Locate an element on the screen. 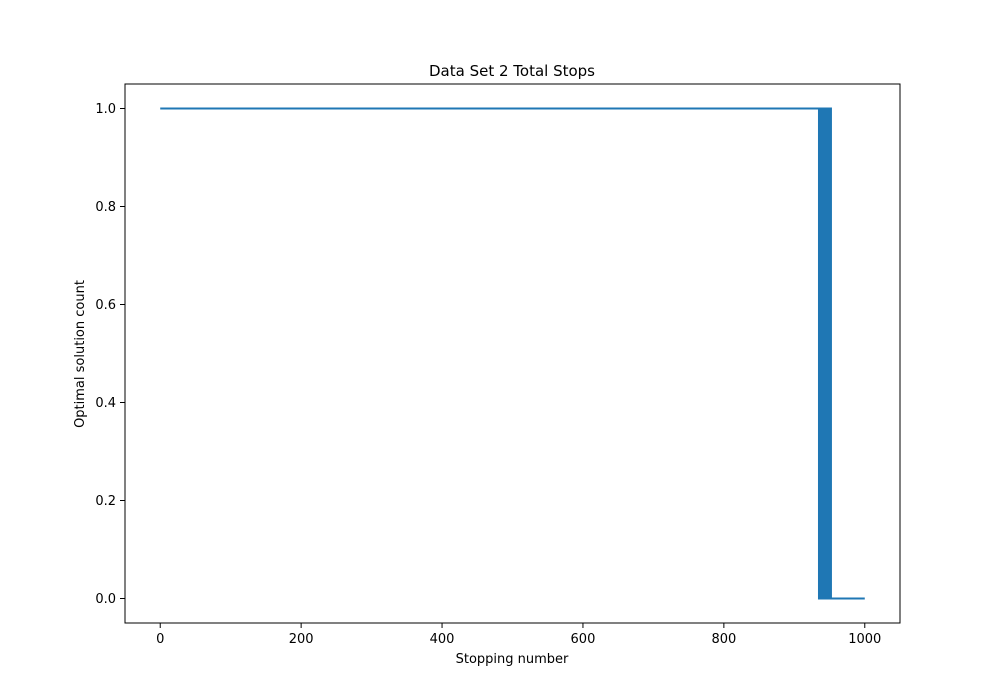 Image resolution: width=1000 pixels, height=700 pixels. x-tick-label: 400 is located at coordinates (442, 639).